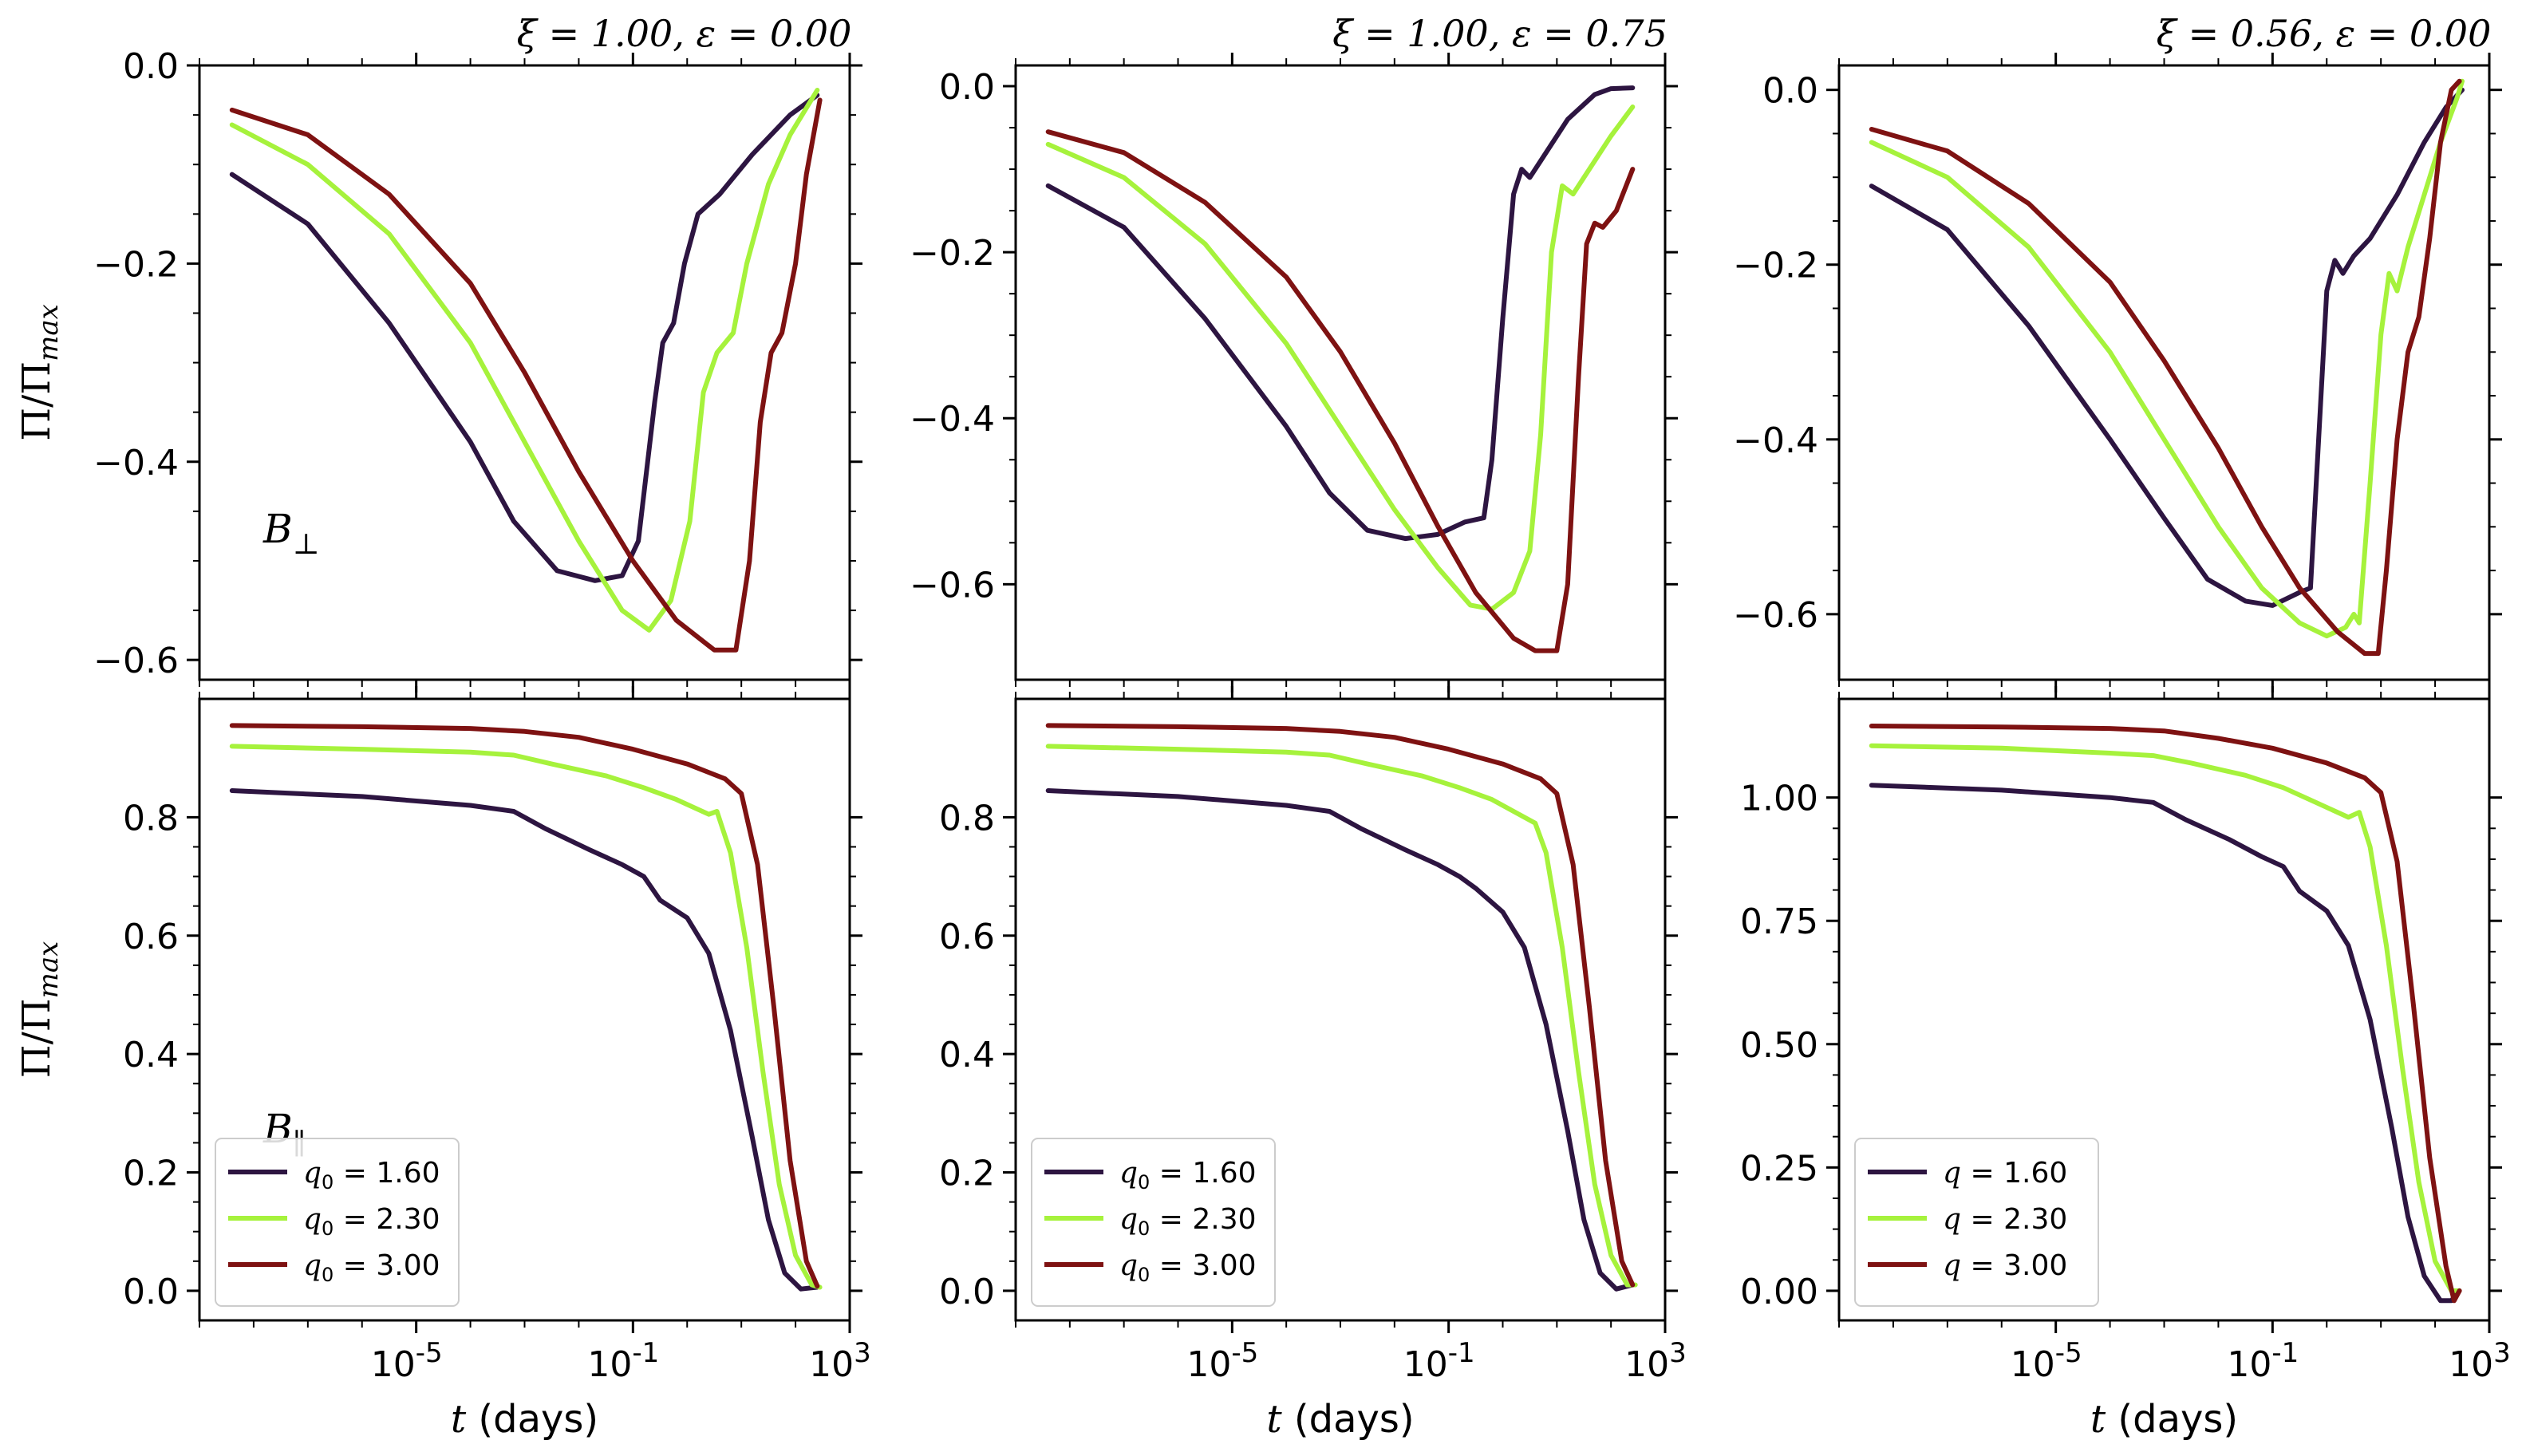 The image size is (2522, 1456). Describe the element at coordinates (2005, 1219) in the screenshot. I see `legend-label: q = 2.30` at that location.